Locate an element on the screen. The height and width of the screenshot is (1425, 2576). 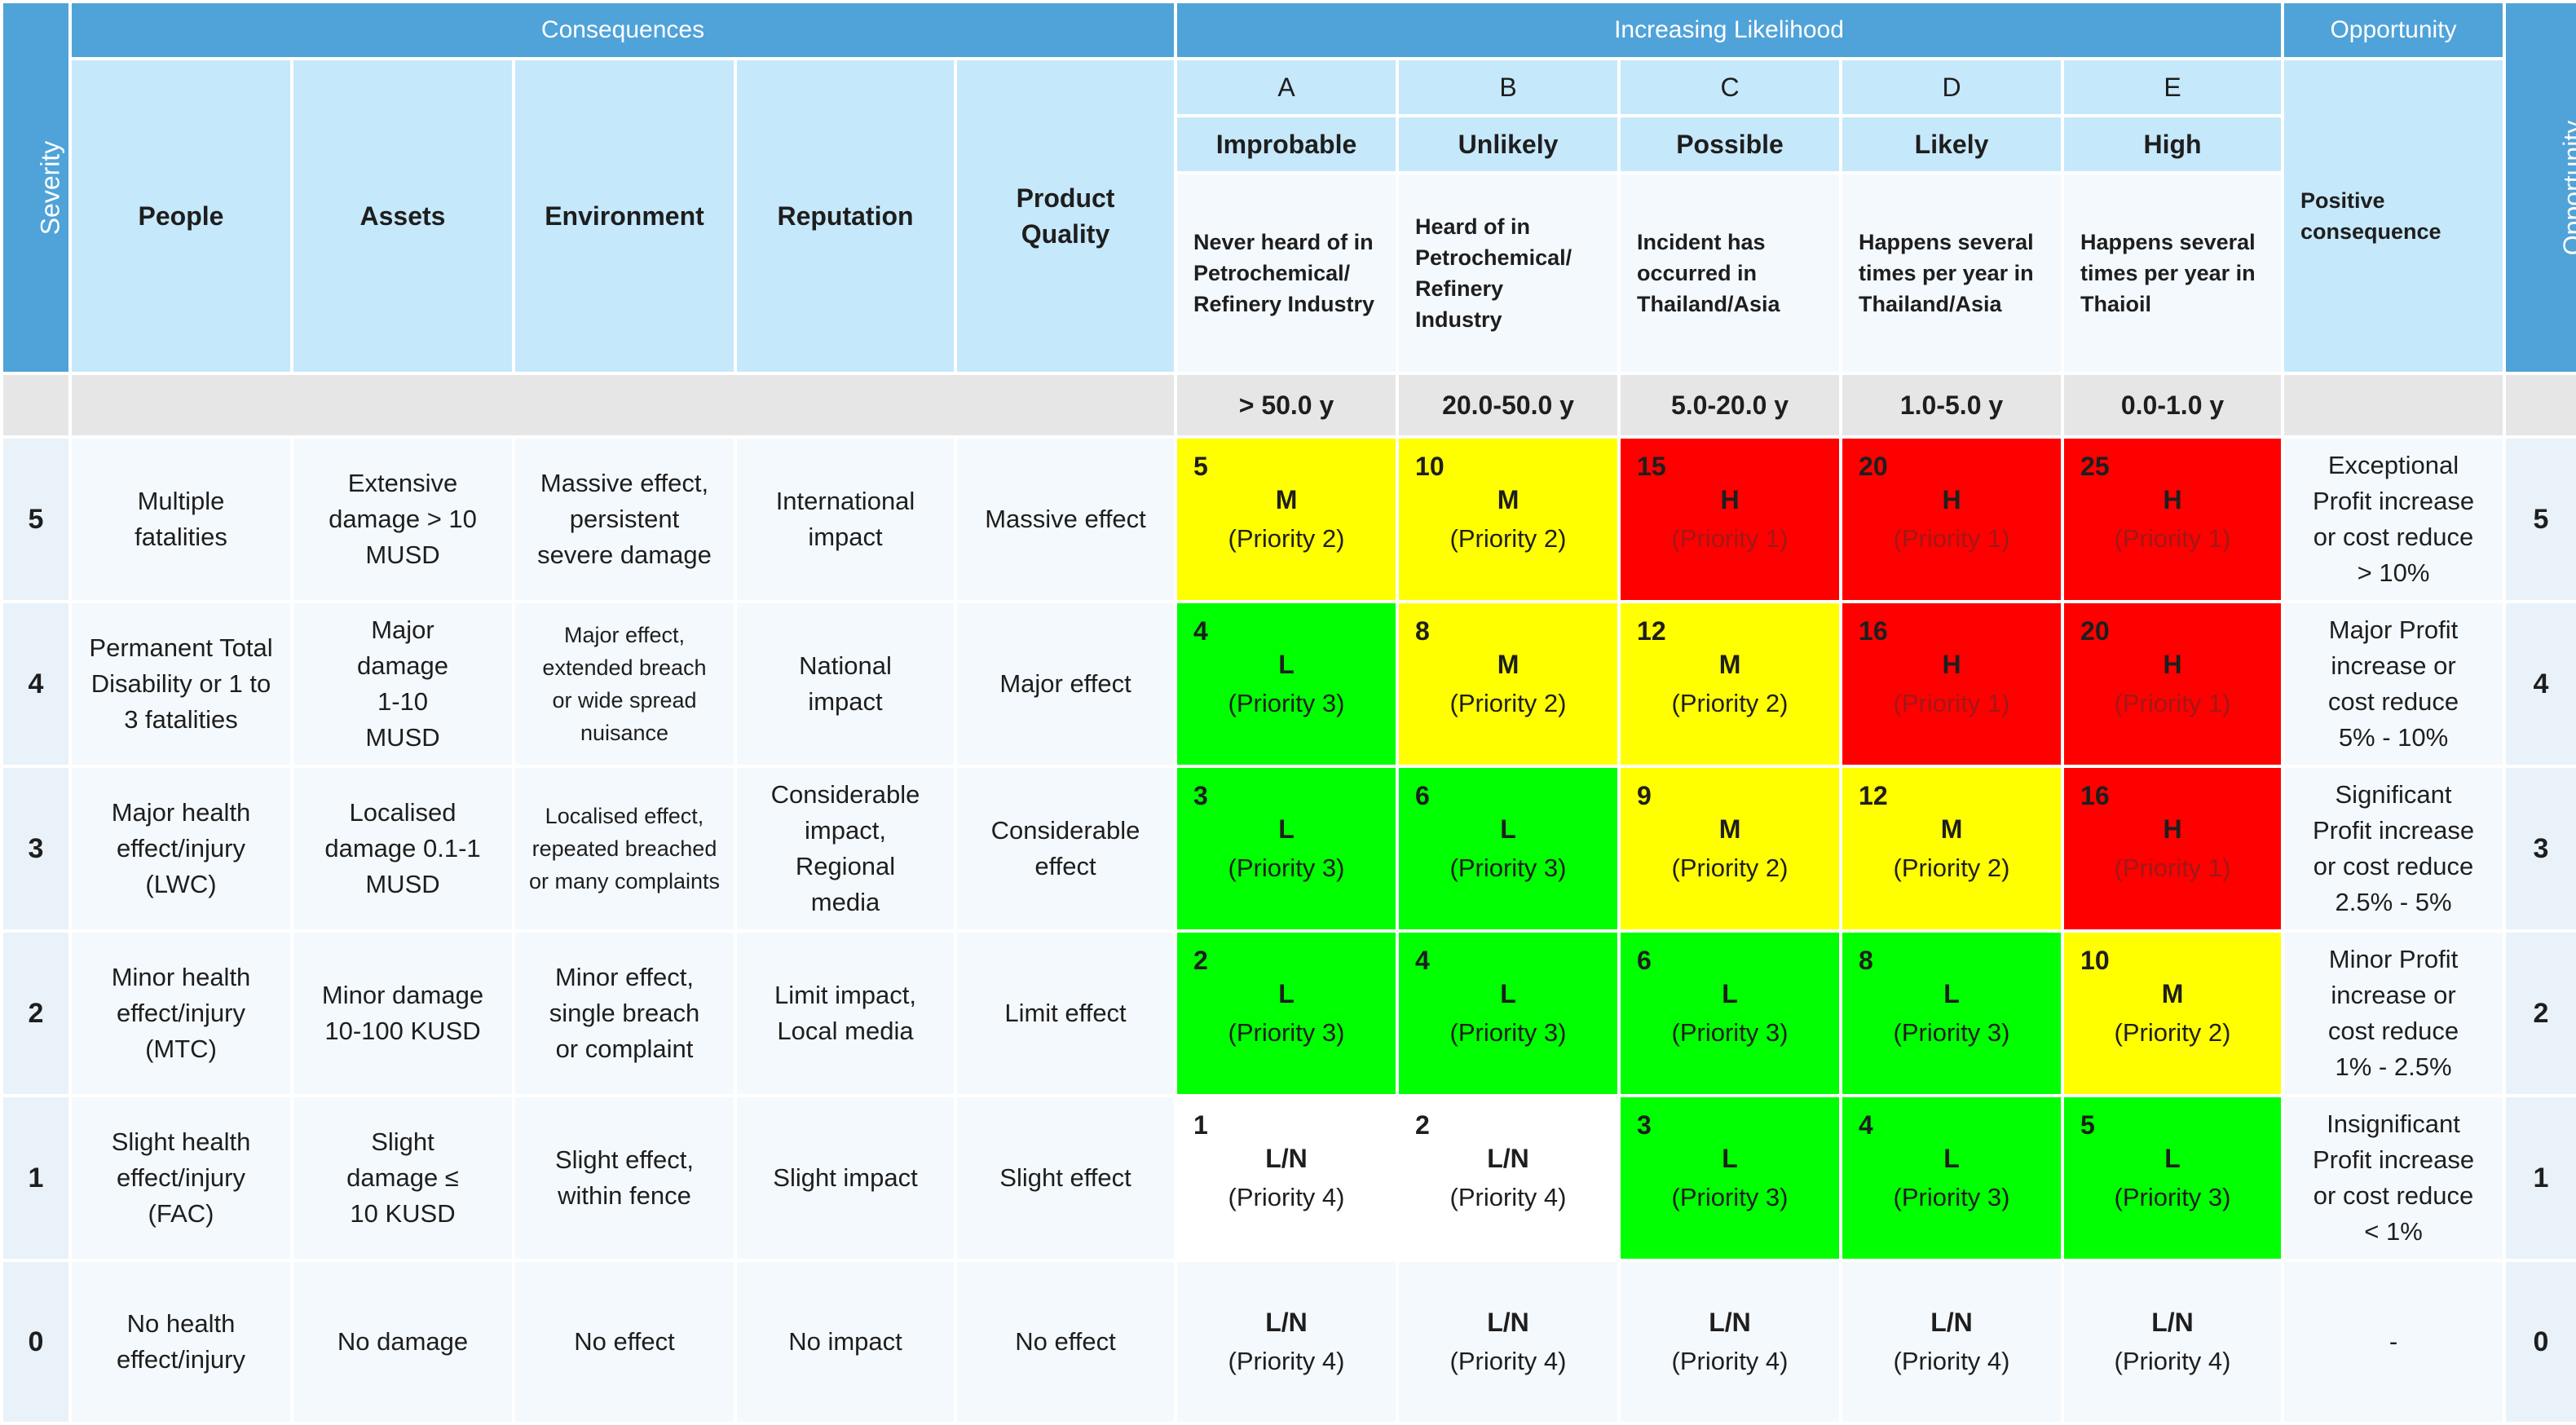
assets-consequence: Extensive damage > 10 MUSD is located at coordinates (402, 519).